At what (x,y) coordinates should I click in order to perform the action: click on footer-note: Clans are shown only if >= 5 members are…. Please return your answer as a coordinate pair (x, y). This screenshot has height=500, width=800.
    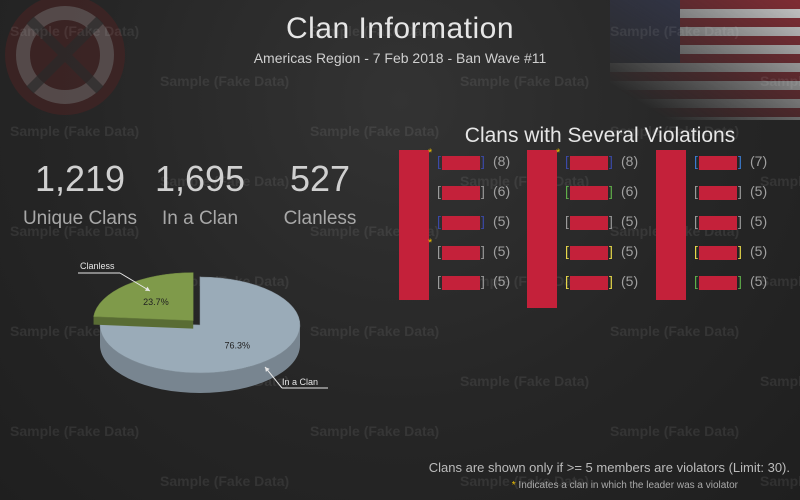
    Looking at the image, I should click on (609, 467).